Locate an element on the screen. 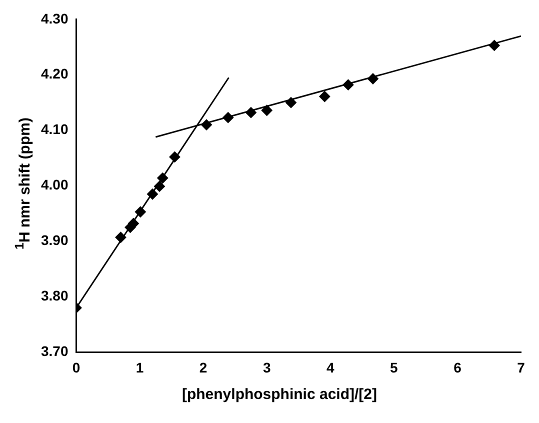 Image resolution: width=539 pixels, height=423 pixels. x-tick-label: 3 is located at coordinates (266, 367).